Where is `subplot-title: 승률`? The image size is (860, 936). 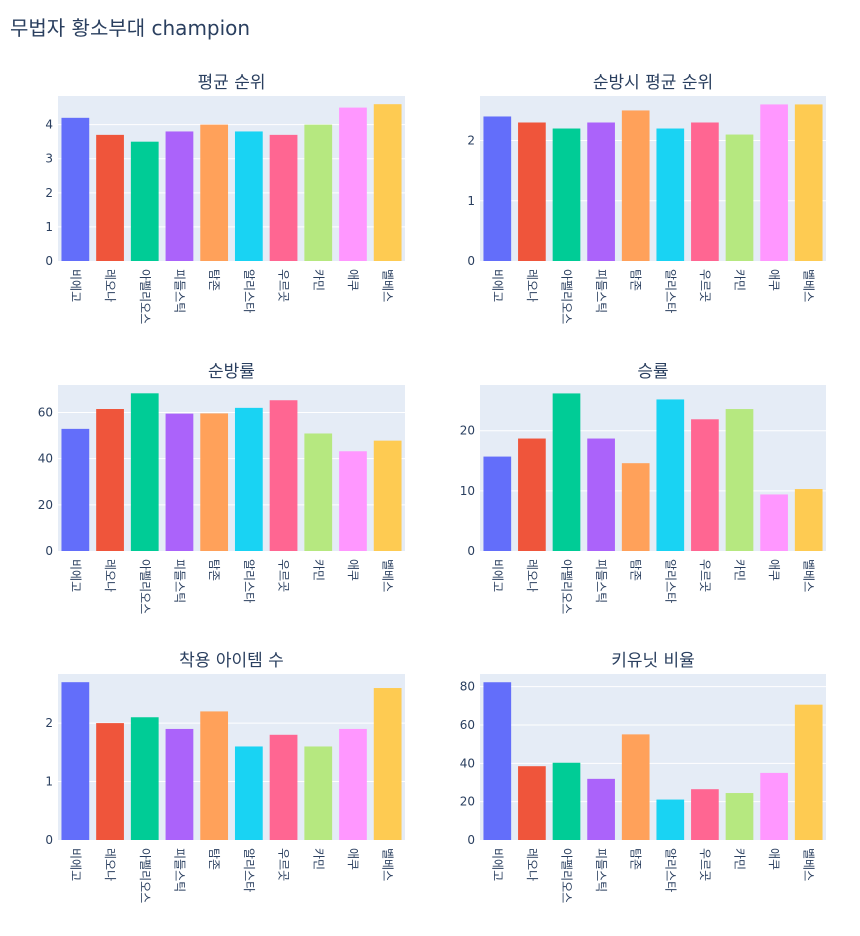 subplot-title: 승률 is located at coordinates (652, 372).